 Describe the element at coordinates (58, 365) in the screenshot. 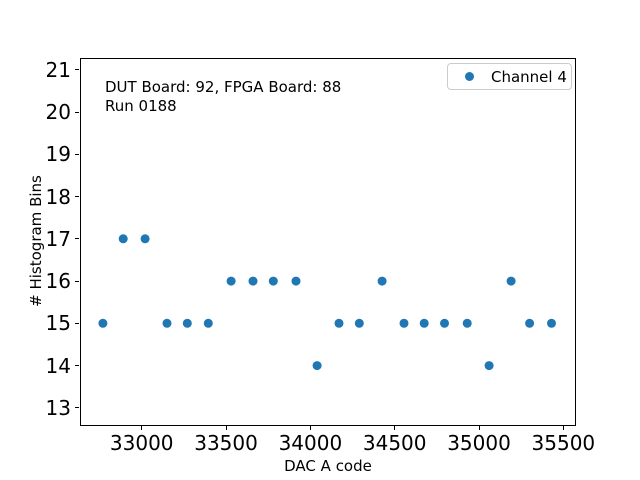

I see `y-tick-label: 14` at that location.